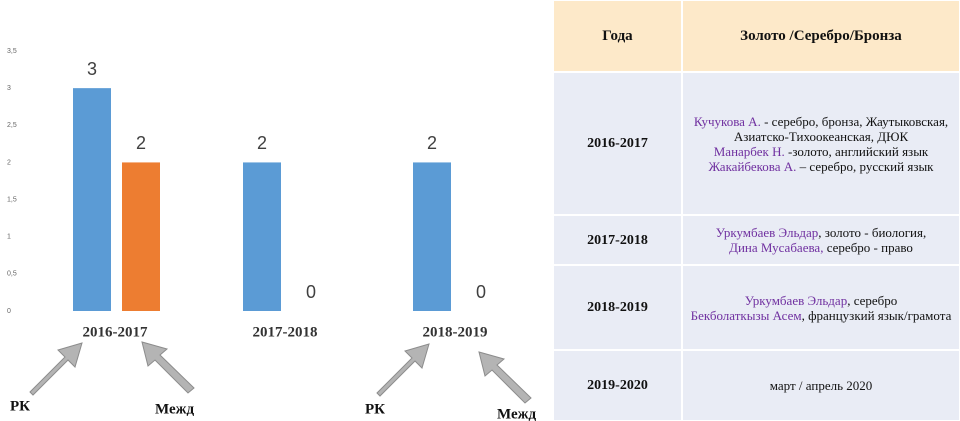 This screenshot has height=421, width=960. I want to click on award-text: , французкий язык/грамота, so click(876, 315).